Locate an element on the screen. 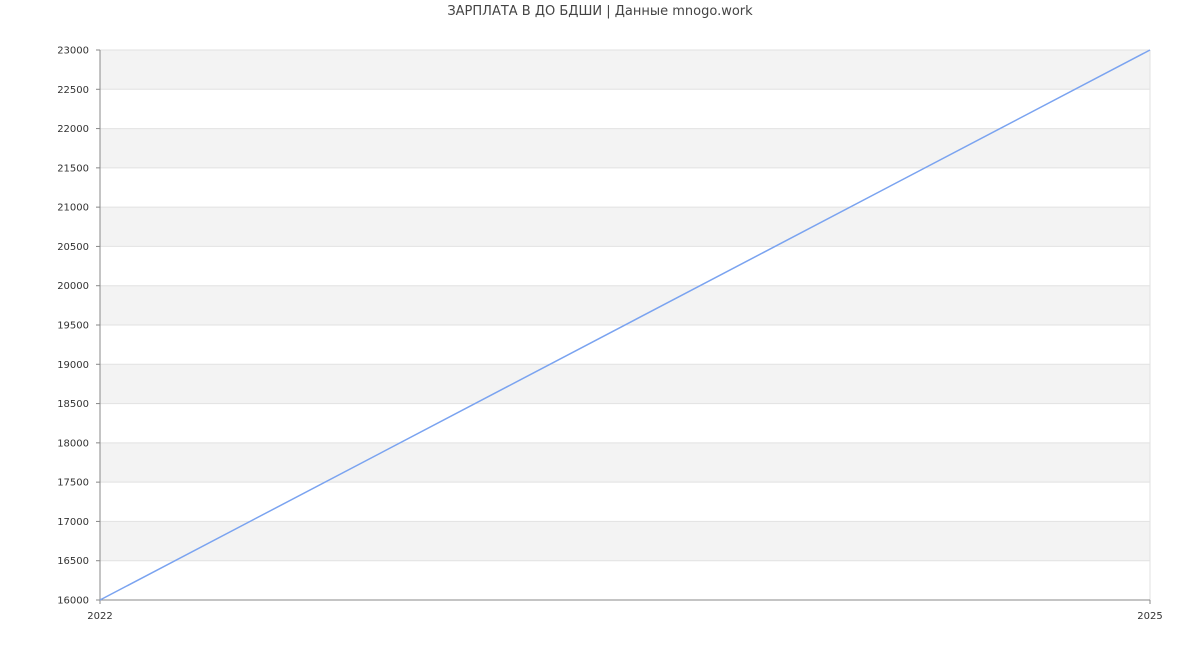  y-tick-label: 16000 is located at coordinates (73, 601).